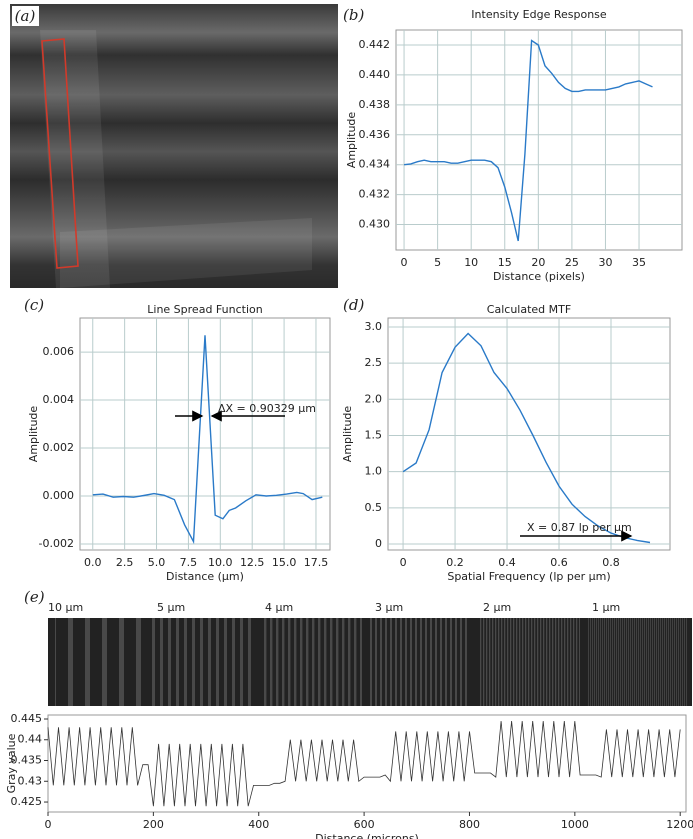 The image size is (693, 839). Describe the element at coordinates (605, 262) in the screenshot. I see `x-tick-label: 30` at that location.